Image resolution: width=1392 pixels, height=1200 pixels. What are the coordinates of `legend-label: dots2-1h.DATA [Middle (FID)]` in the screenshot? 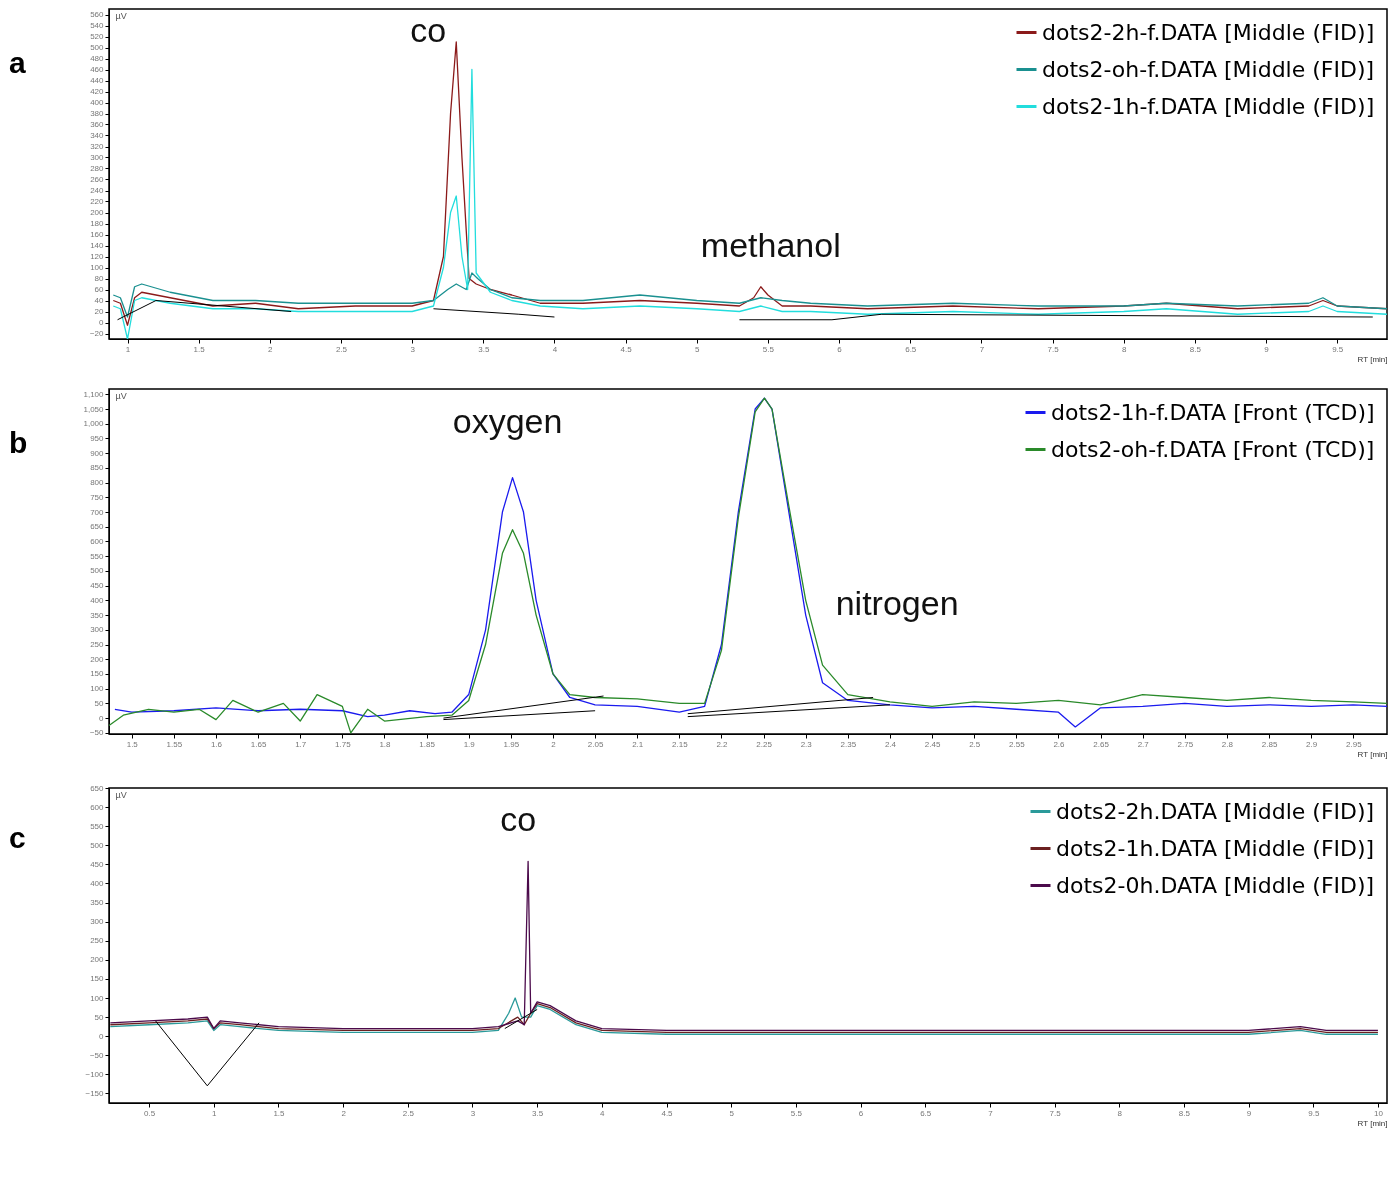 It's located at (1215, 848).